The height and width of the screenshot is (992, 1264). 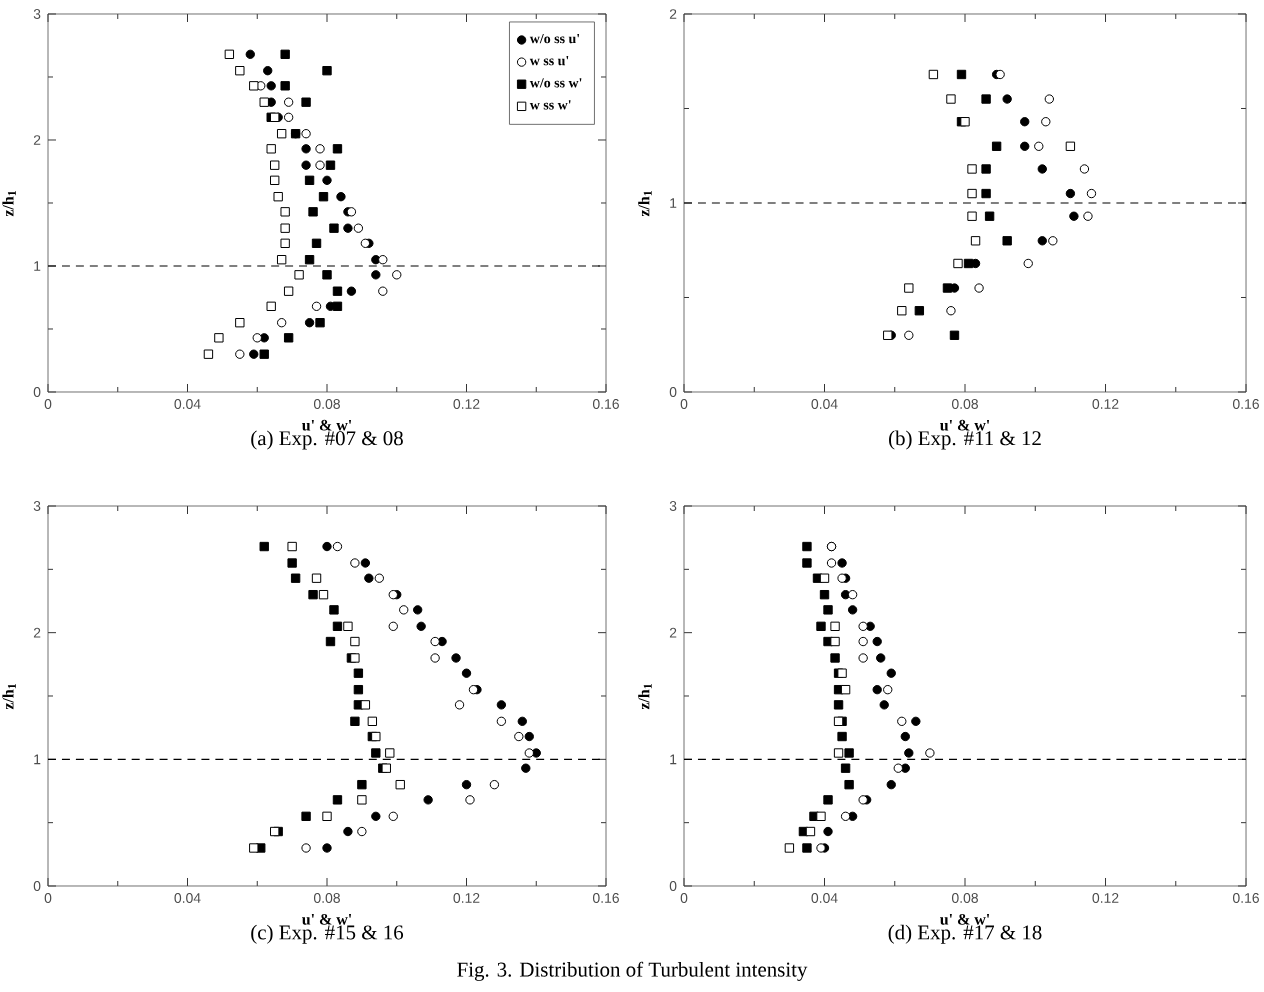 I want to click on caption: Fig. 3. Distribution of Turbulent intensity, so click(x=632, y=971).